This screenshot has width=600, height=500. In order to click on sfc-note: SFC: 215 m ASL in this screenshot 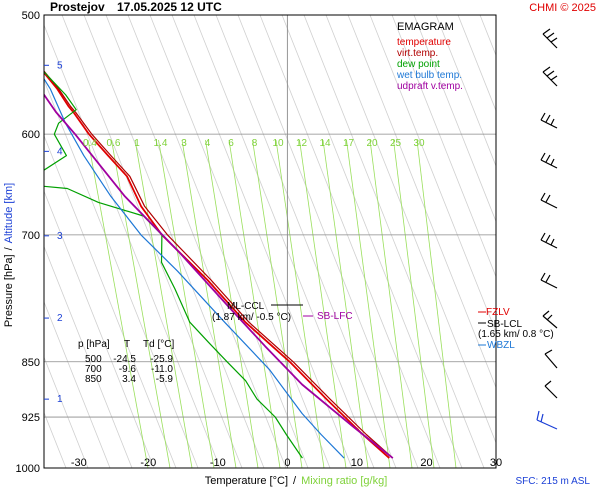, I will do `click(553, 481)`.